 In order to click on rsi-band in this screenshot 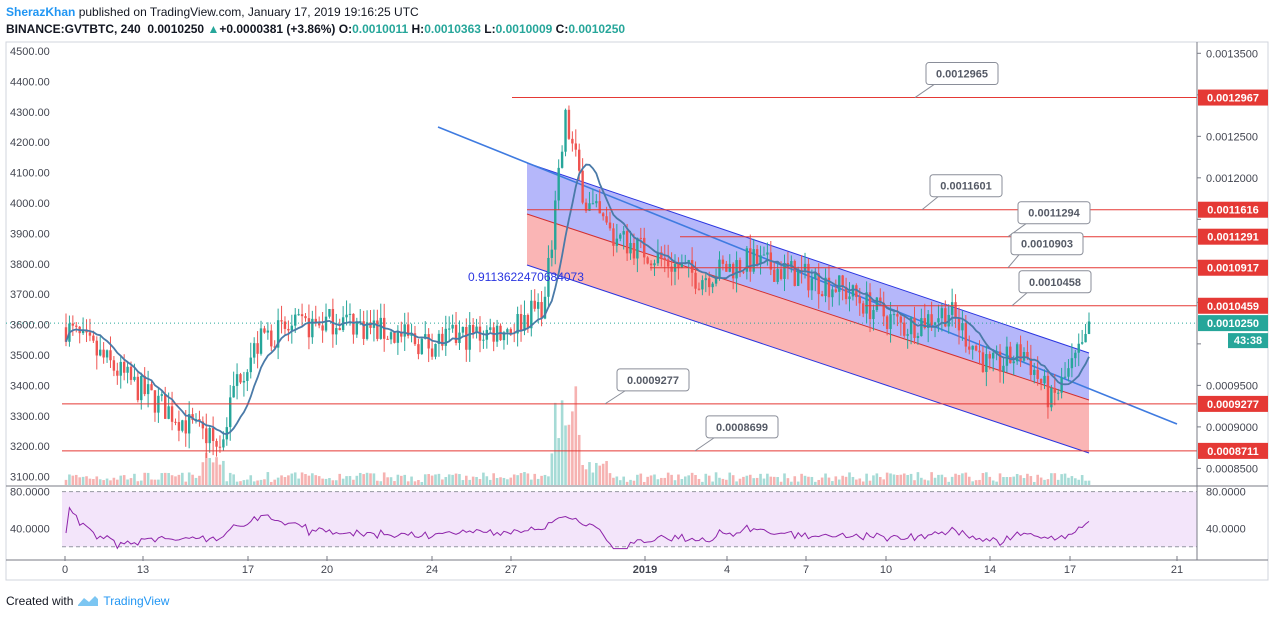, I will do `click(629, 519)`.